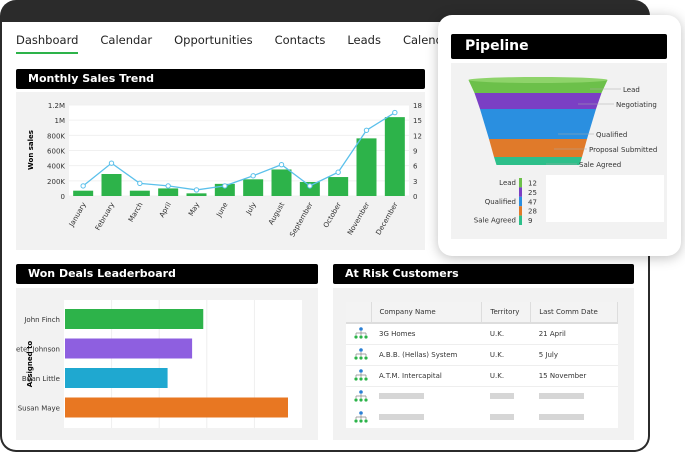  What do you see at coordinates (631, 90) in the screenshot?
I see `funnel-label: Lead` at bounding box center [631, 90].